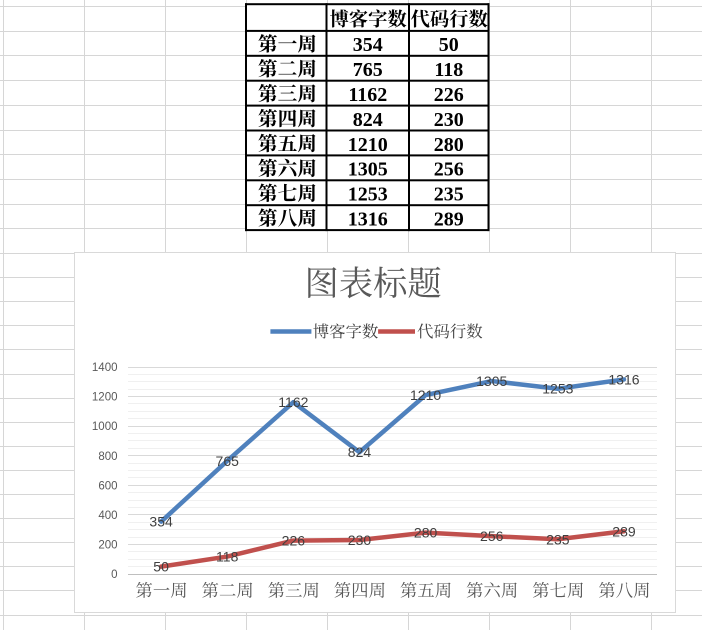 The width and height of the screenshot is (702, 635). I want to click on svg-text: 800, so click(107, 457).